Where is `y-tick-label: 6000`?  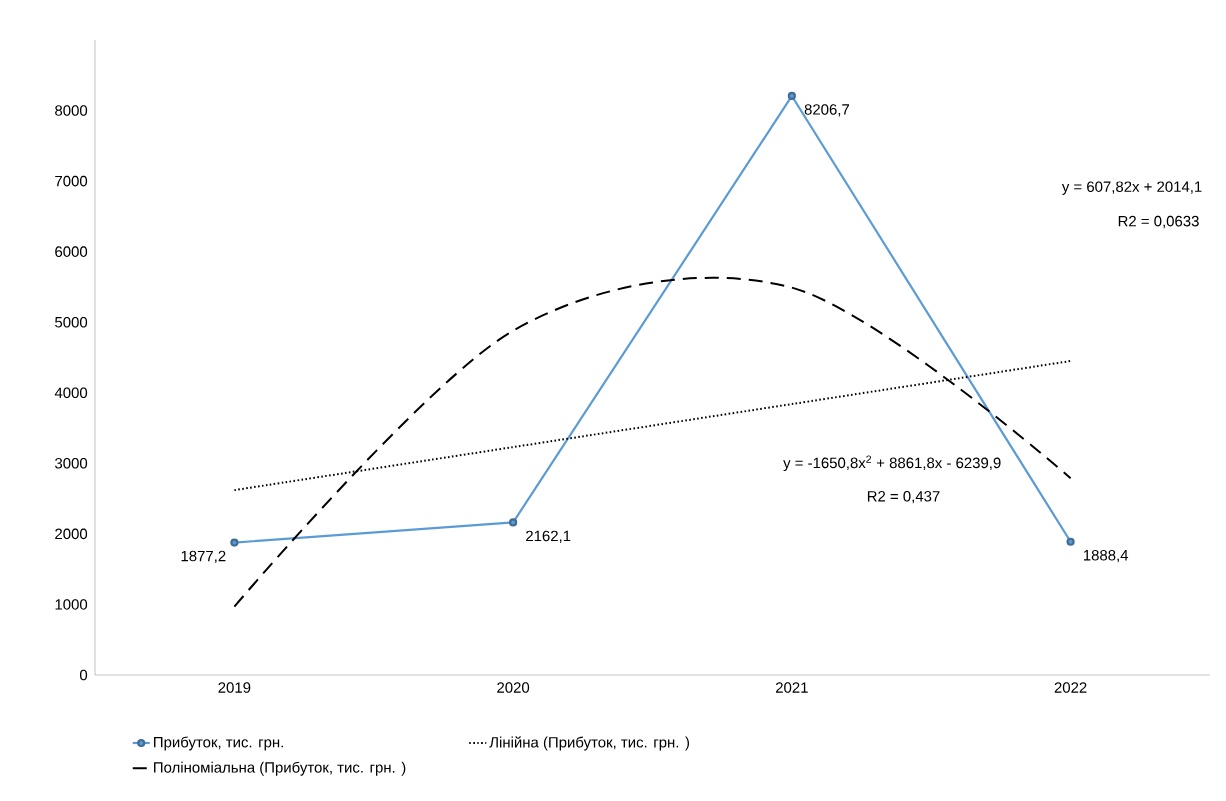 y-tick-label: 6000 is located at coordinates (71, 251).